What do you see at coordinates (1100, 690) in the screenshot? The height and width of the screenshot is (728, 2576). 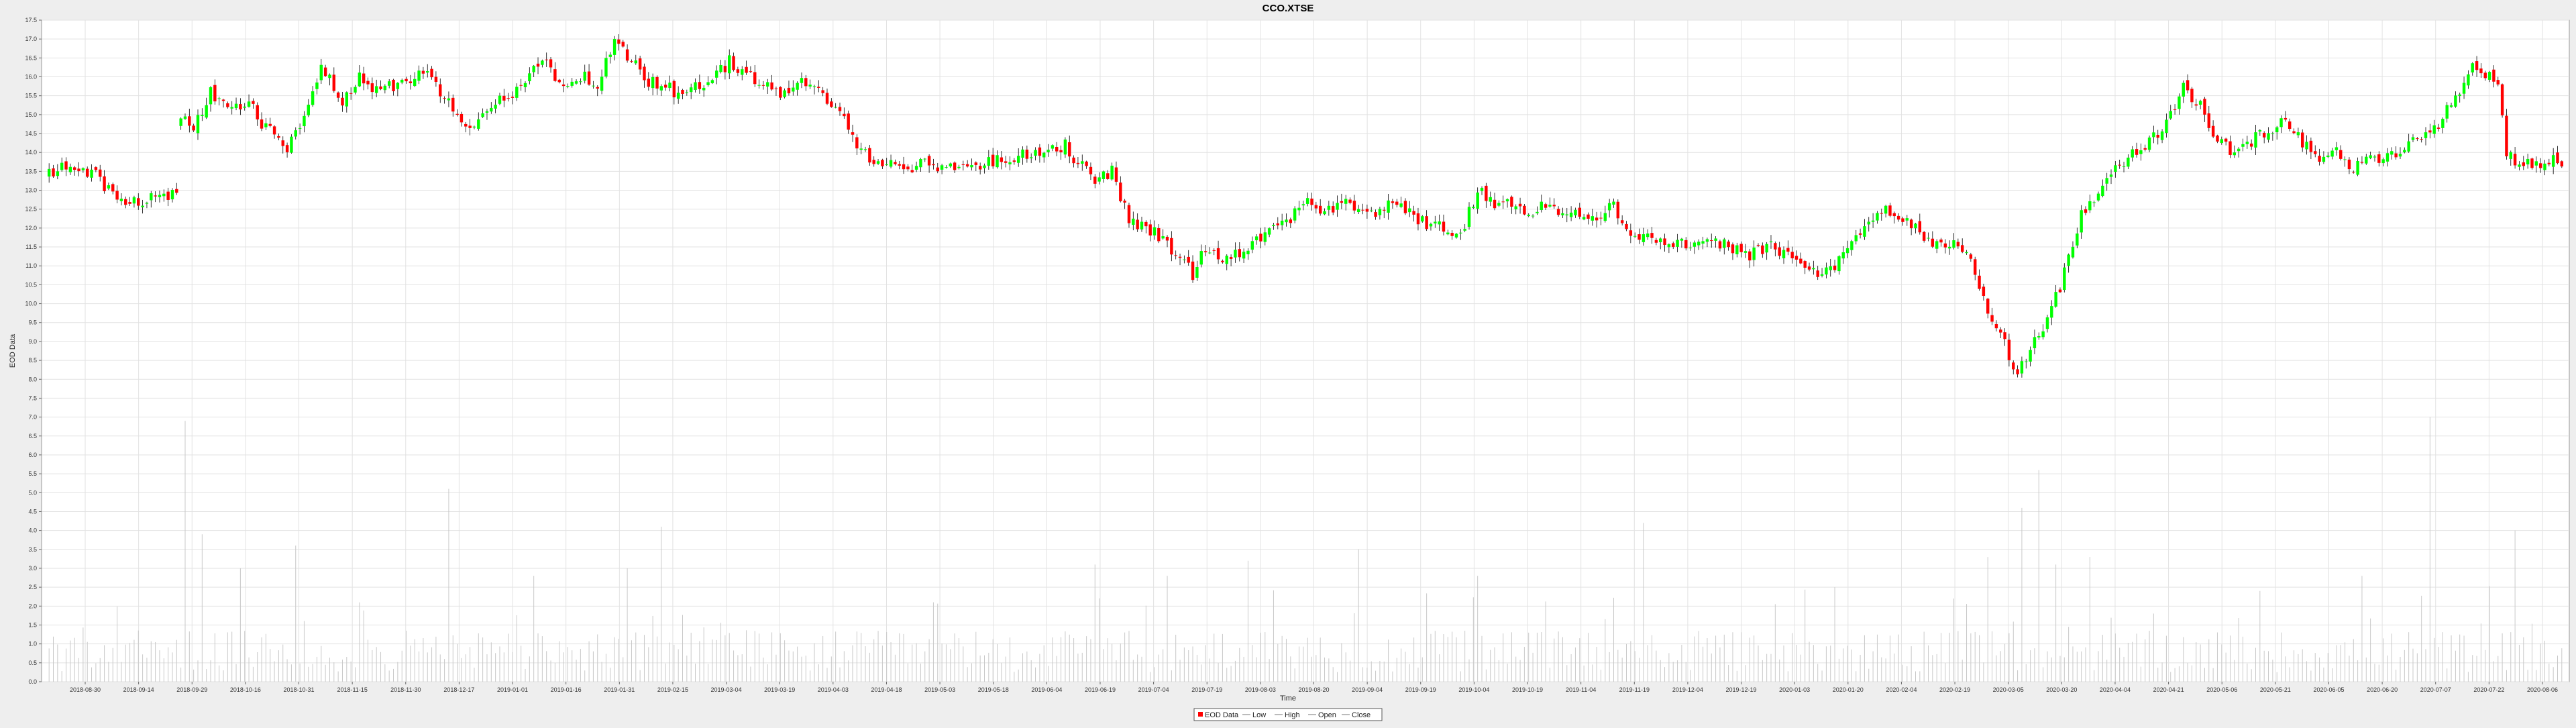 I see `x-tick-label: 2019-06-19` at bounding box center [1100, 690].